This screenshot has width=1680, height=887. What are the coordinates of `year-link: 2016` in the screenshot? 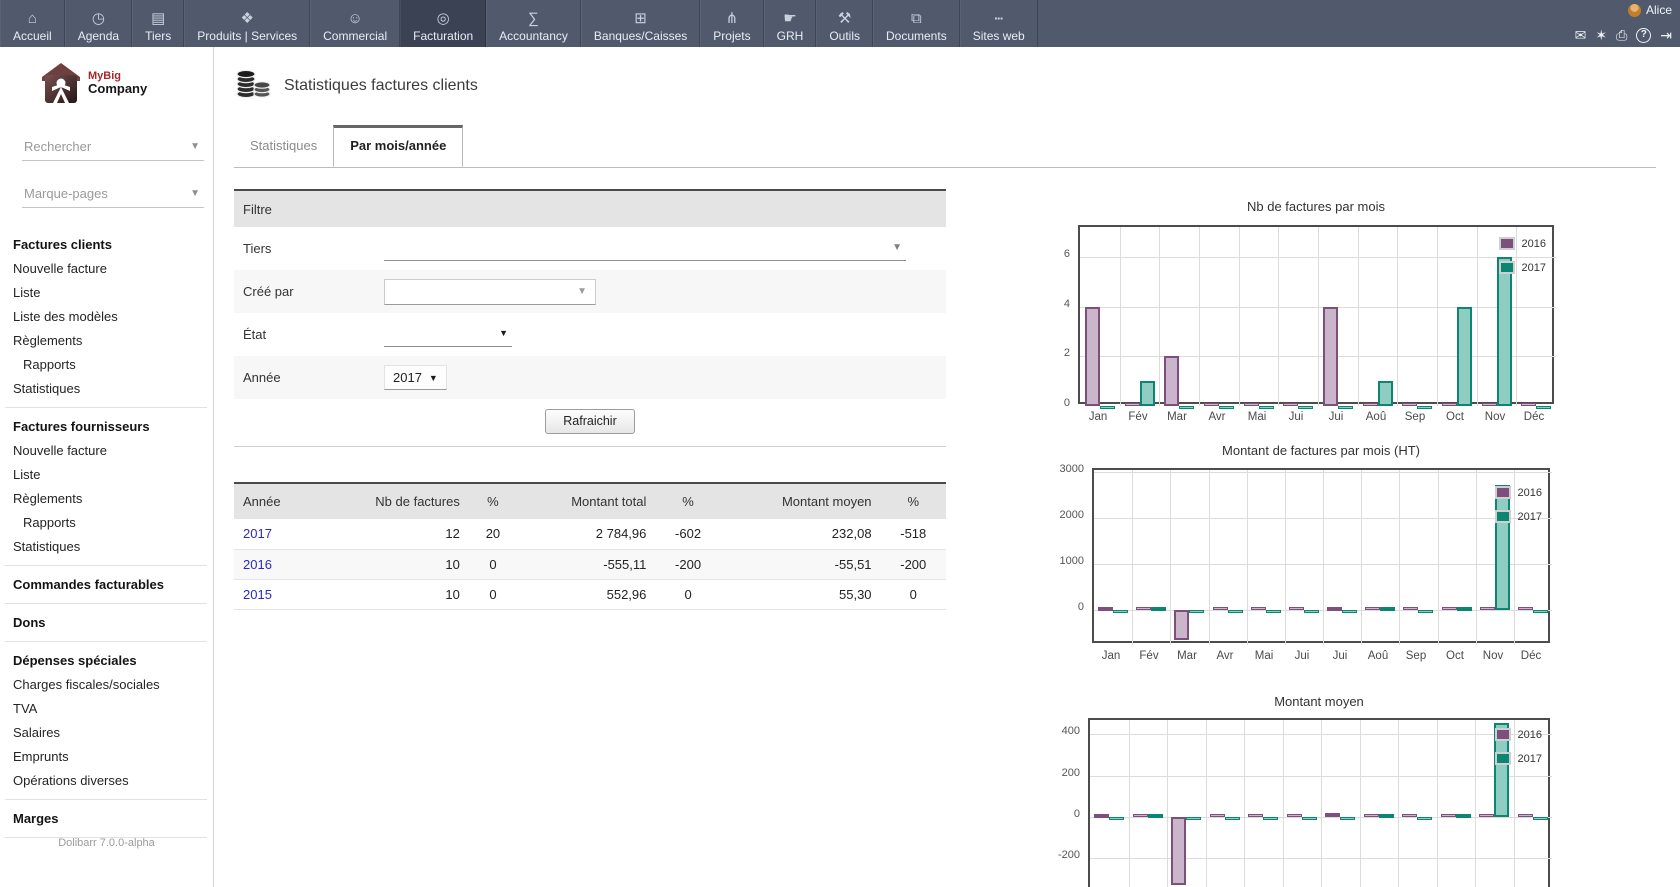 It's located at (257, 564).